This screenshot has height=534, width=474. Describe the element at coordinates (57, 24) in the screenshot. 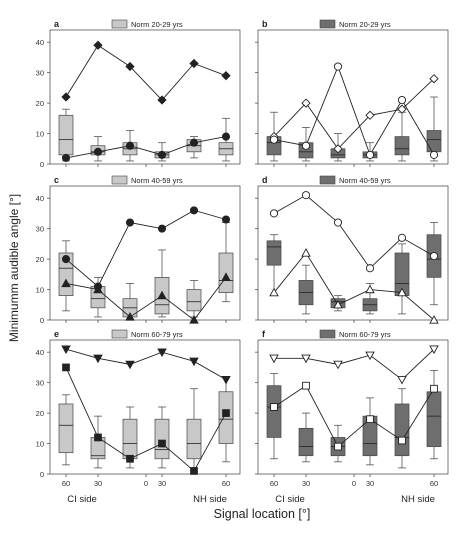

I see `panel-letter: a` at that location.